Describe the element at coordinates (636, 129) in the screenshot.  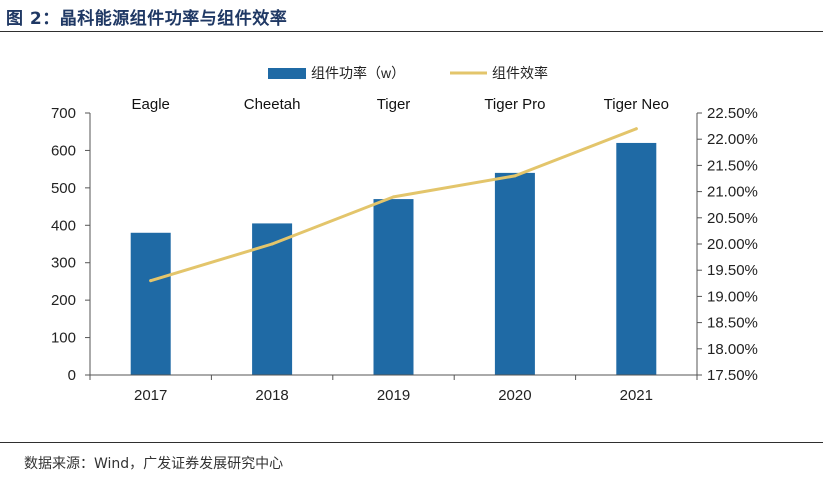
I see `efficiency-point-2021` at that location.